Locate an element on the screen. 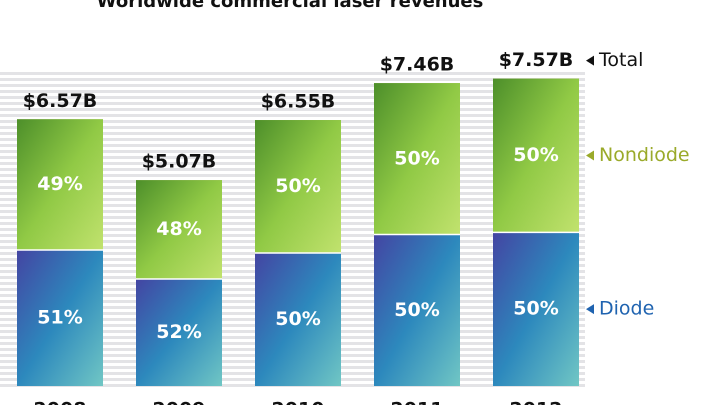 The height and width of the screenshot is (405, 720). value-label: 51% is located at coordinates (59, 317).